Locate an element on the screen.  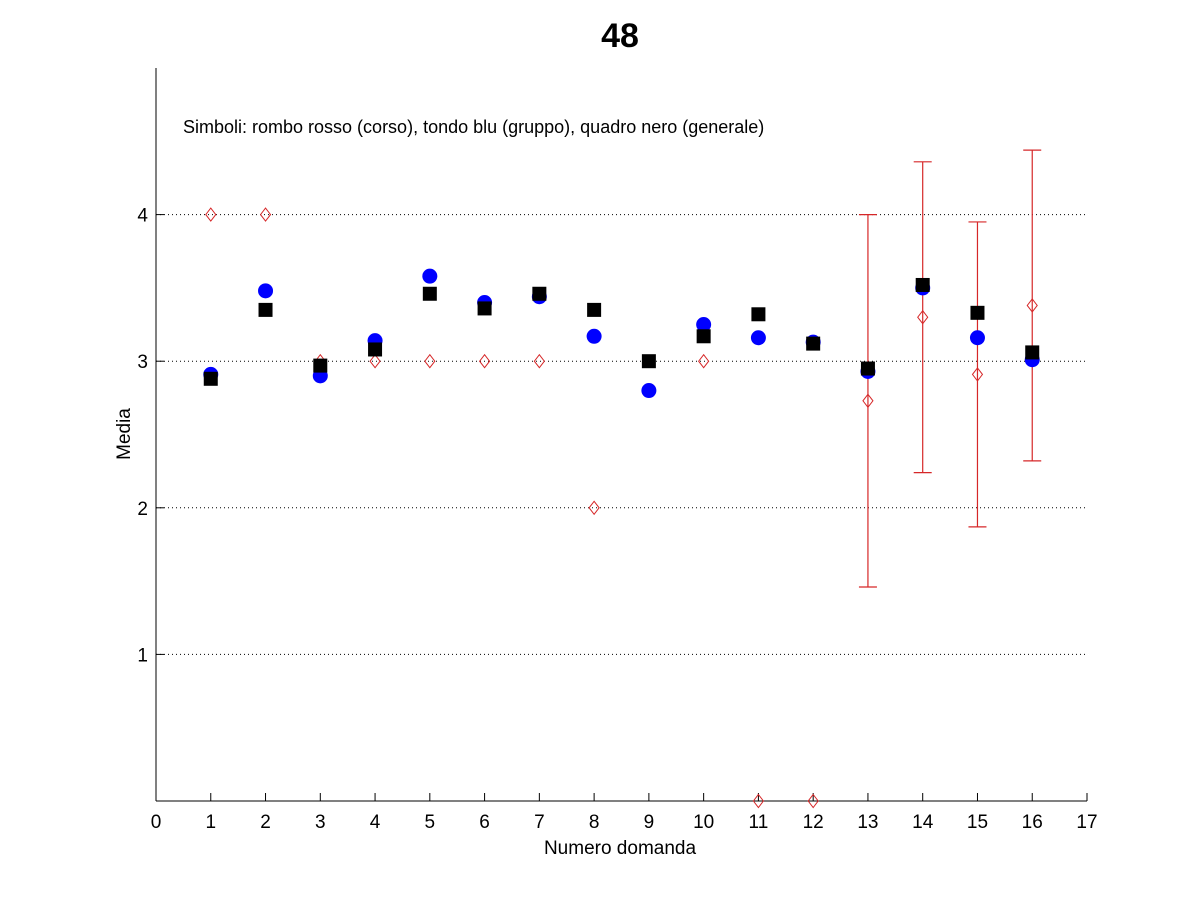
x-tick-label-15: 15 is located at coordinates (977, 822).